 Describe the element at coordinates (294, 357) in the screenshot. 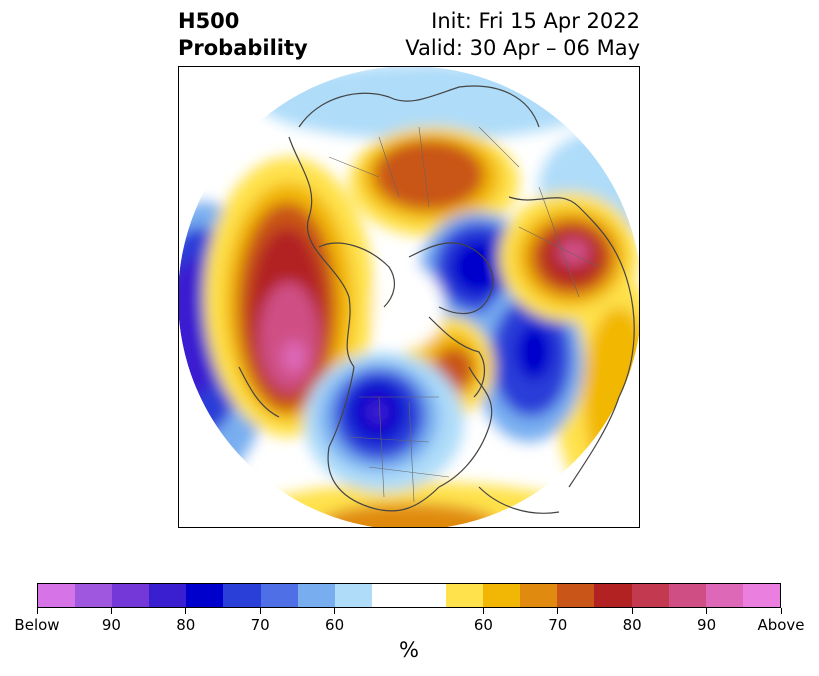

I see `above-west-peak` at that location.